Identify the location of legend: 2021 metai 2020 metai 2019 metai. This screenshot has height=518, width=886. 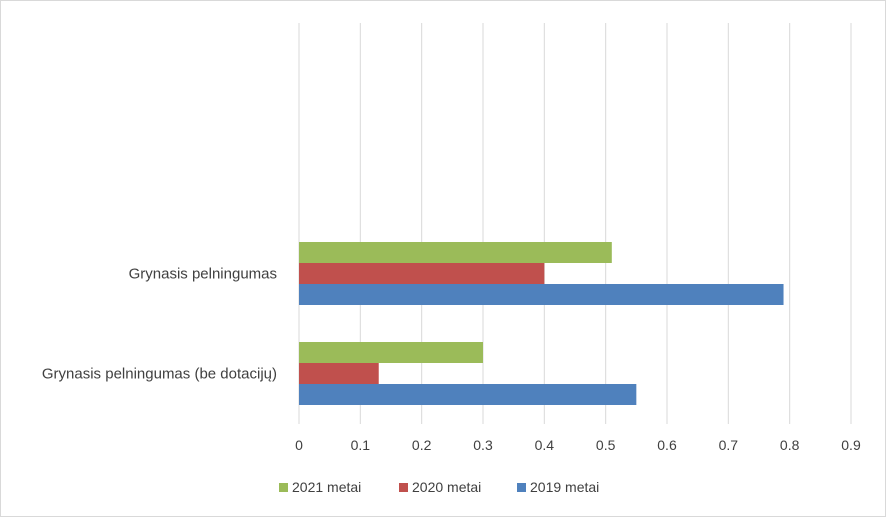
(439, 487).